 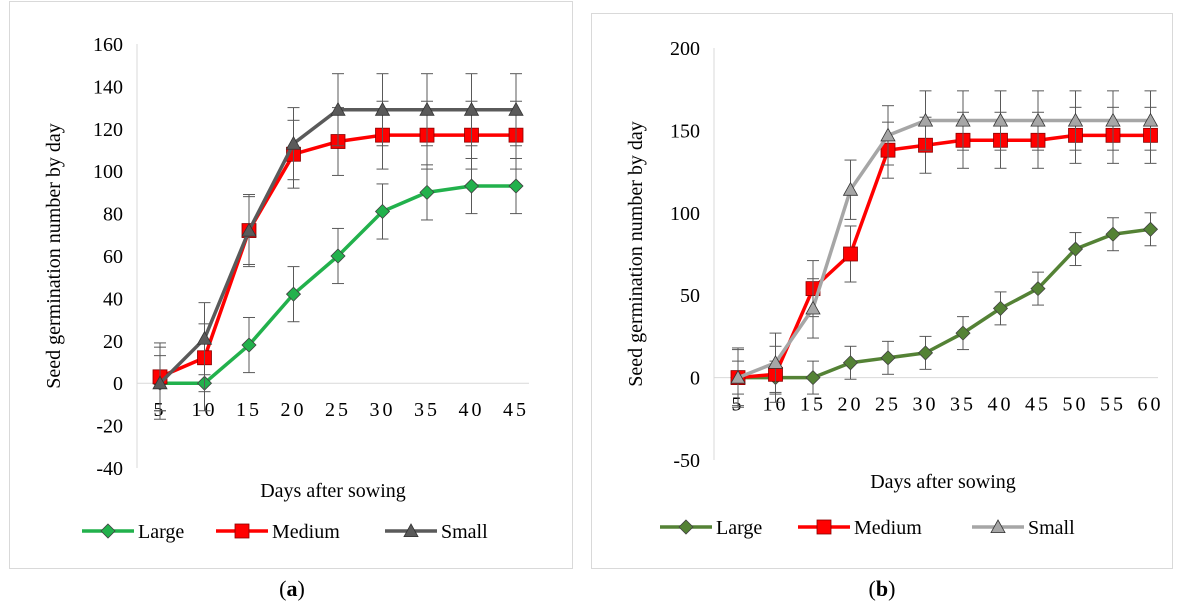 What do you see at coordinates (292, 588) in the screenshot?
I see `caption-a: (a)` at bounding box center [292, 588].